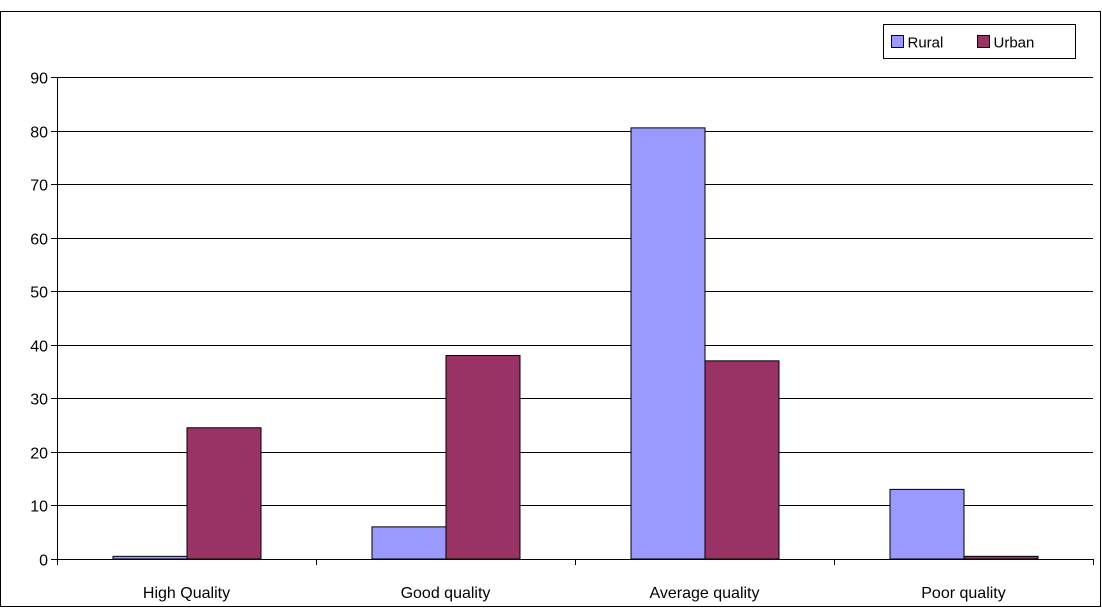  I want to click on legend-swatch-urban, so click(983, 41).